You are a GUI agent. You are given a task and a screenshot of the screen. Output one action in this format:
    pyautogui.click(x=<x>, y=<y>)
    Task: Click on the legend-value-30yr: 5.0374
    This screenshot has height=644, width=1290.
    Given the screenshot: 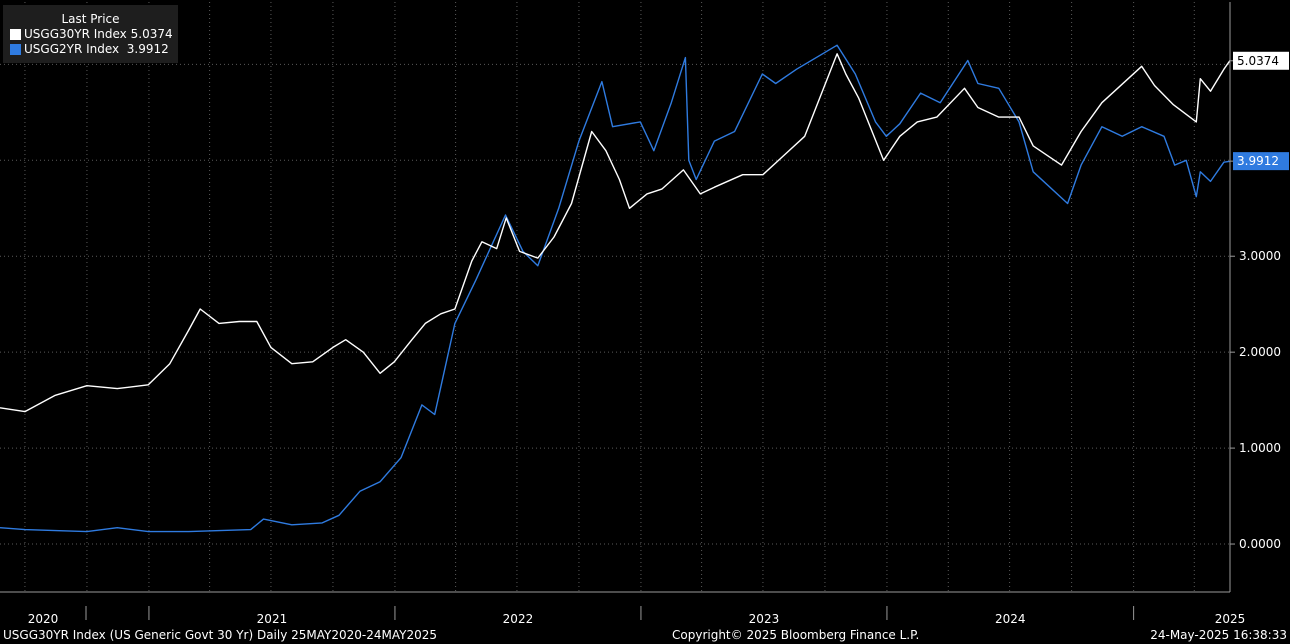 What is the action you would take?
    pyautogui.click(x=151, y=34)
    